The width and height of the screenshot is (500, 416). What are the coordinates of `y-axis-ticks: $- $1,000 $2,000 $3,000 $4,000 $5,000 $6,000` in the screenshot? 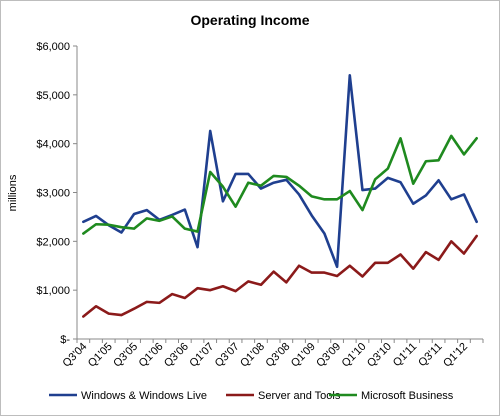 It's located at (56, 193).